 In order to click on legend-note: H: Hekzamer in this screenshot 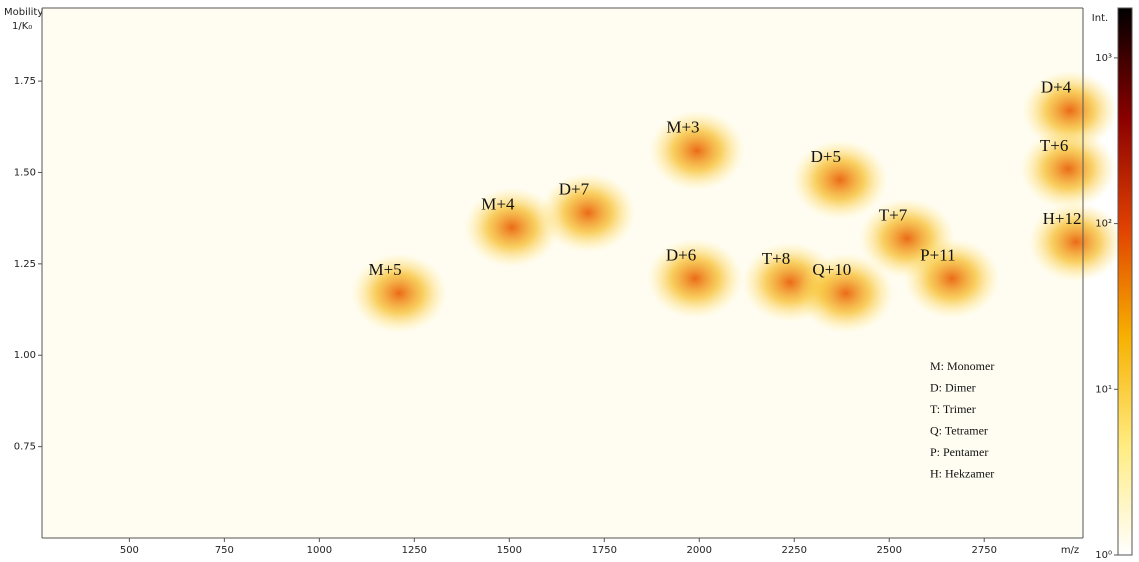, I will do `click(962, 473)`.